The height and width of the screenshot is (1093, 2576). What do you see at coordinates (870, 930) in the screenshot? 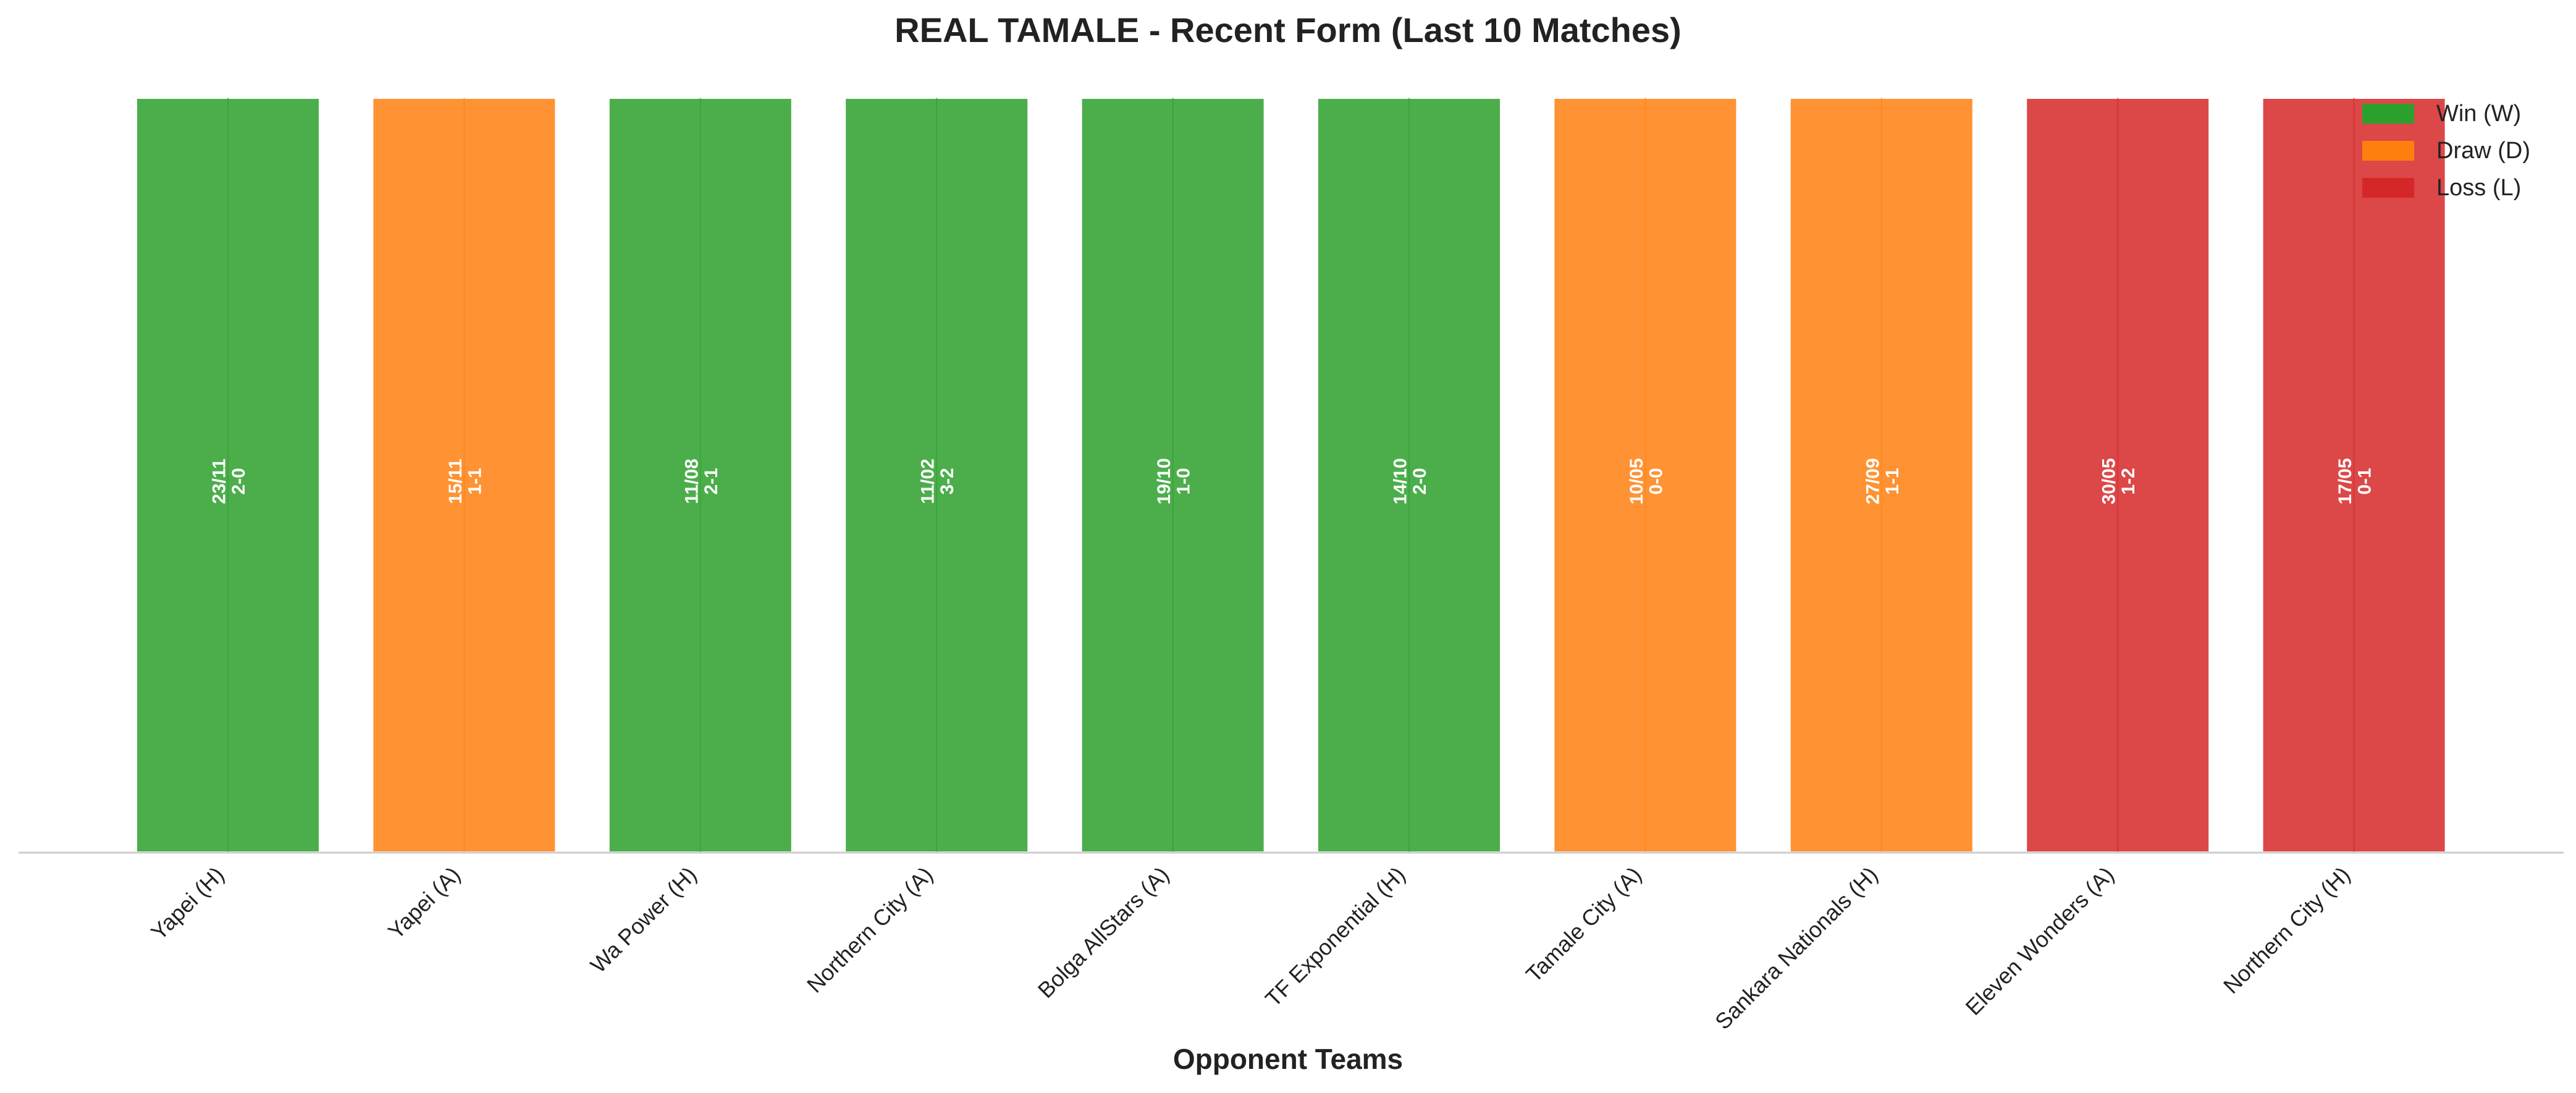
I see `x-tick-label-4: Northern City (A)` at bounding box center [870, 930].